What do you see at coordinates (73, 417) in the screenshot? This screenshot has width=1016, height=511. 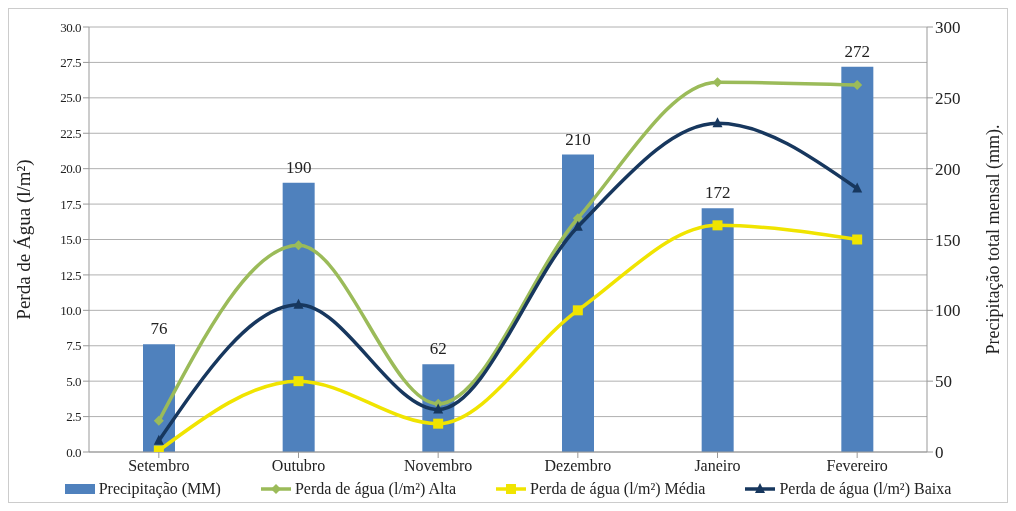 I see `y-tick-label: 2.5` at bounding box center [73, 417].